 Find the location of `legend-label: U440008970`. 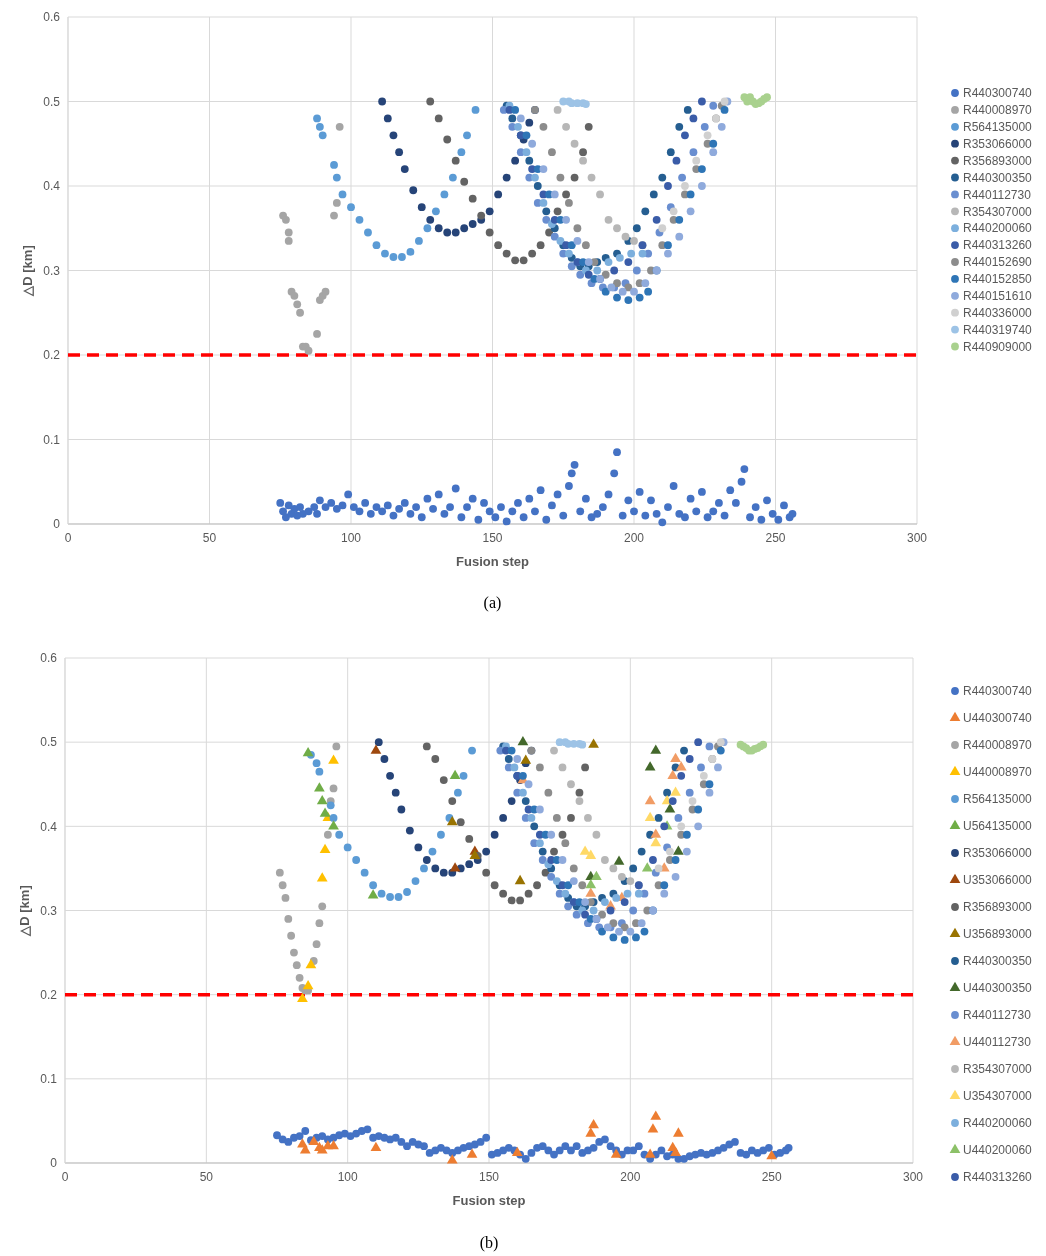

legend-label: U440008970 is located at coordinates (998, 772).